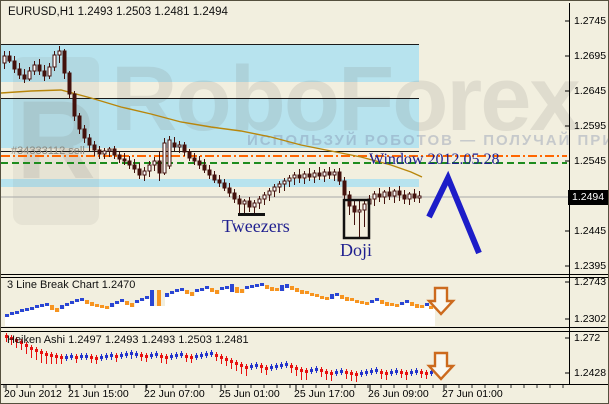 This screenshot has height=404, width=609. Describe the element at coordinates (33, 394) in the screenshot. I see `time-axis-label: 20 Jun 2012` at that location.